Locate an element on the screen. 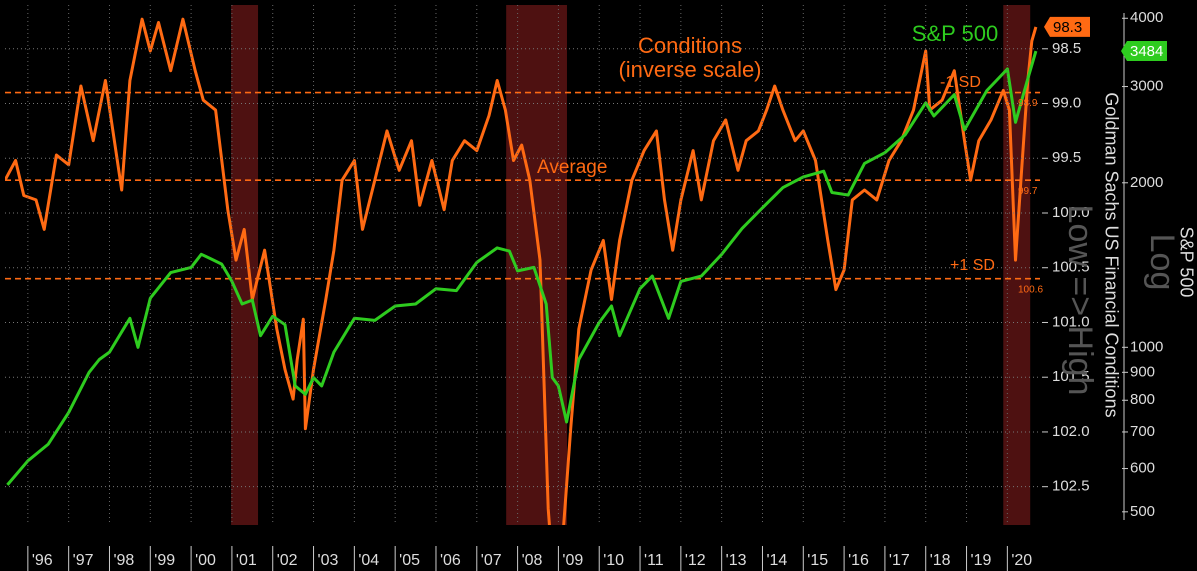 The image size is (1197, 571). reference-label: 98.9 is located at coordinates (1028, 103).